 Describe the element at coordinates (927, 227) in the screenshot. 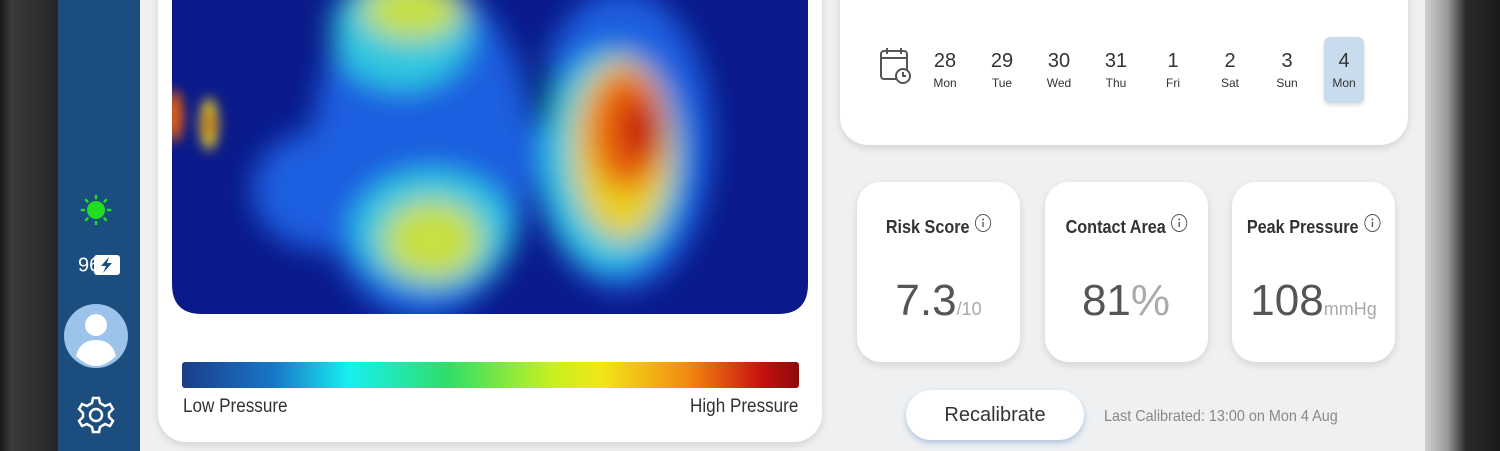

I see `metric-title-text: Risk Score` at that location.